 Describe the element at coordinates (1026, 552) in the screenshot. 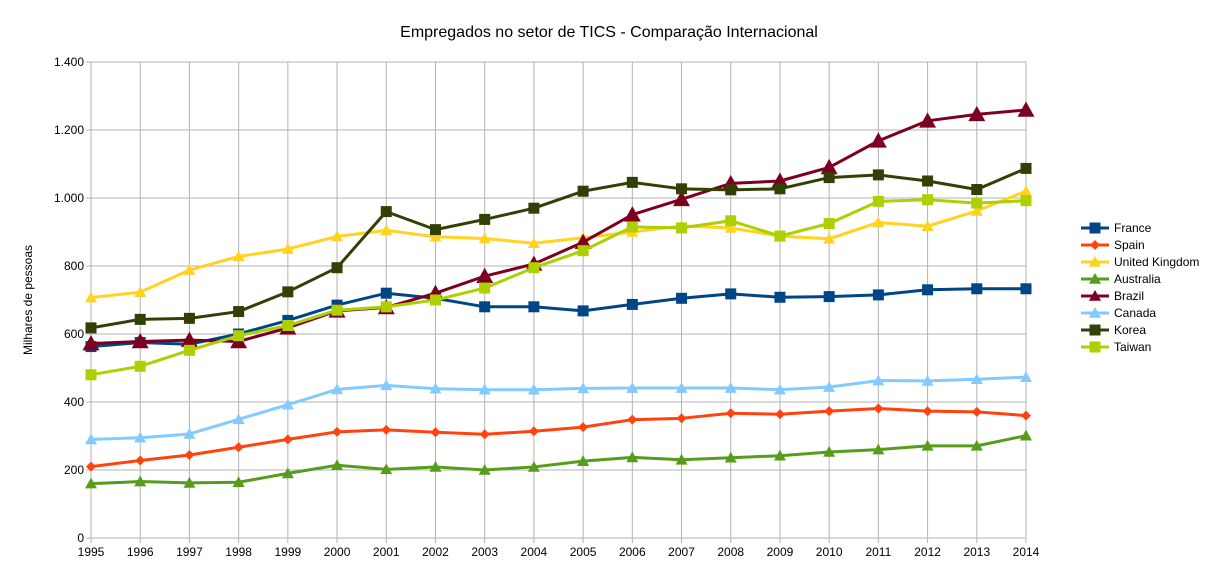

I see `x-tick-label: 2014` at that location.